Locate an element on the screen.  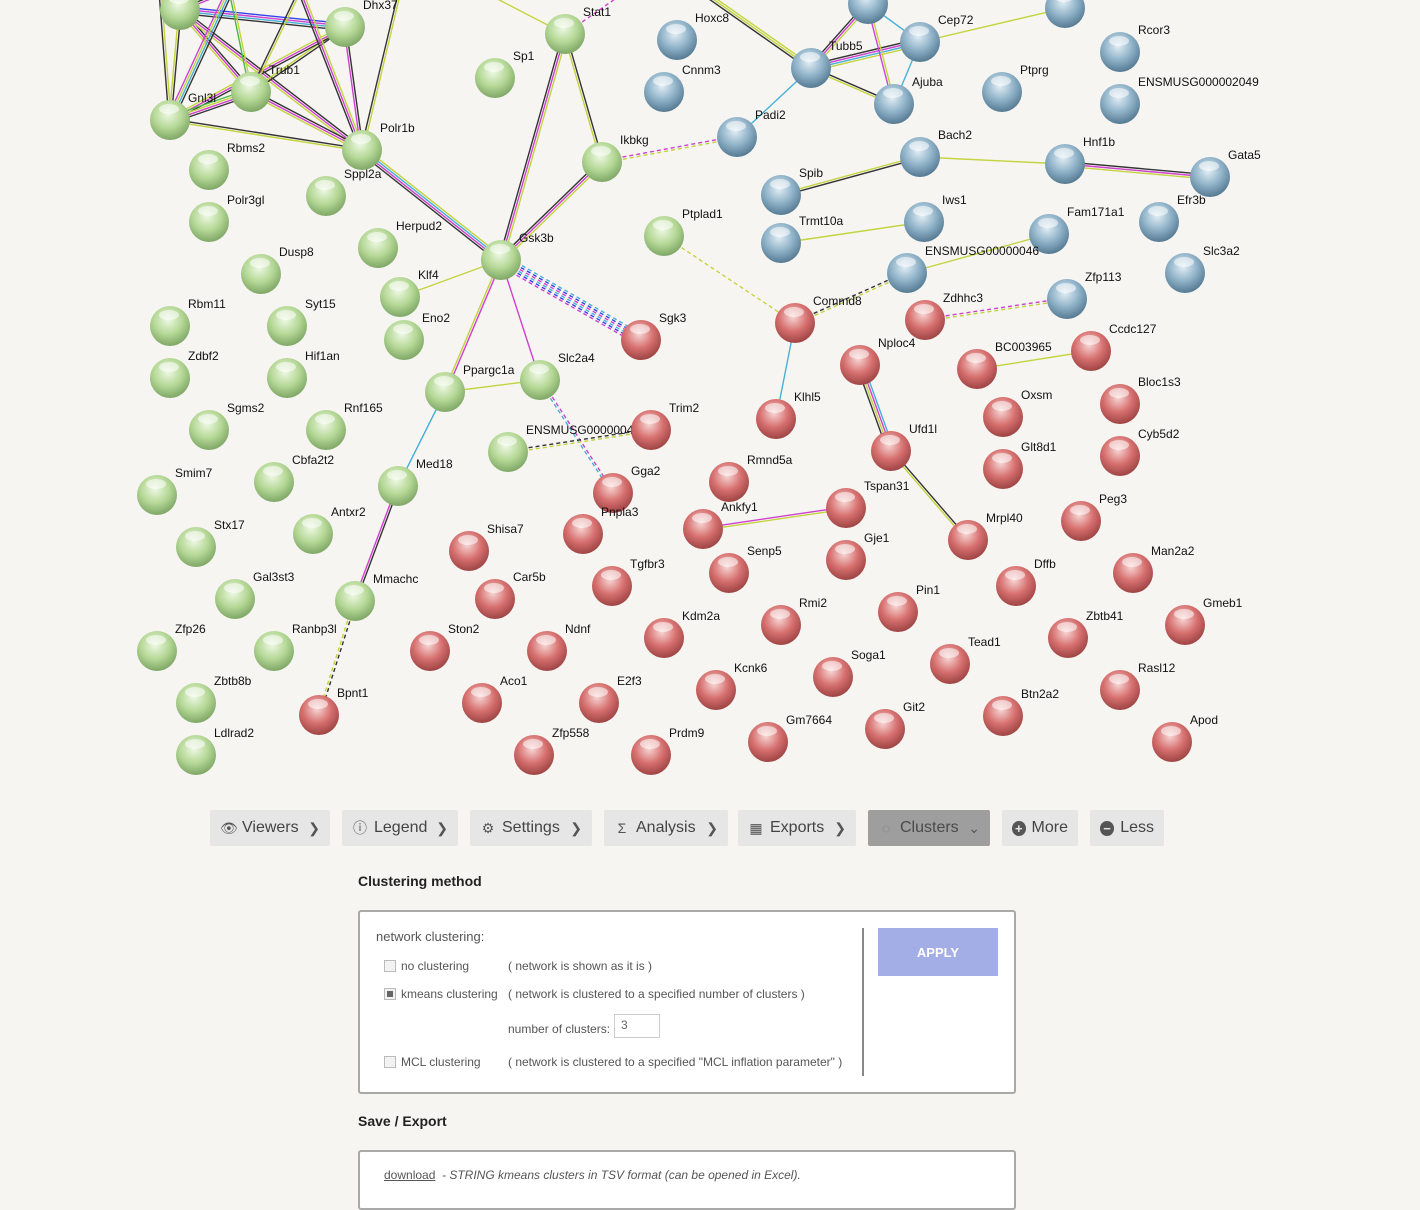
node-bpnt1: Bpnt1 is located at coordinates (334, 710).